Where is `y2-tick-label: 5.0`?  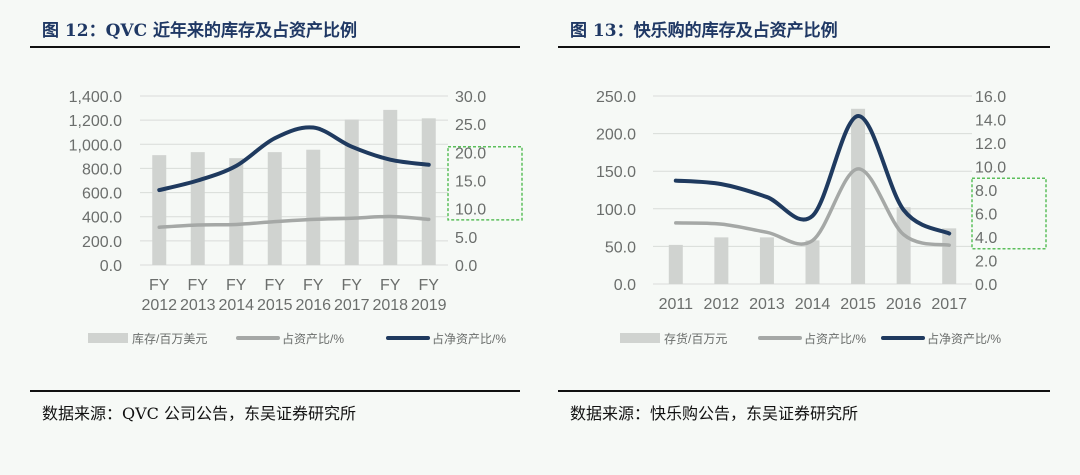
y2-tick-label: 5.0 is located at coordinates (466, 238).